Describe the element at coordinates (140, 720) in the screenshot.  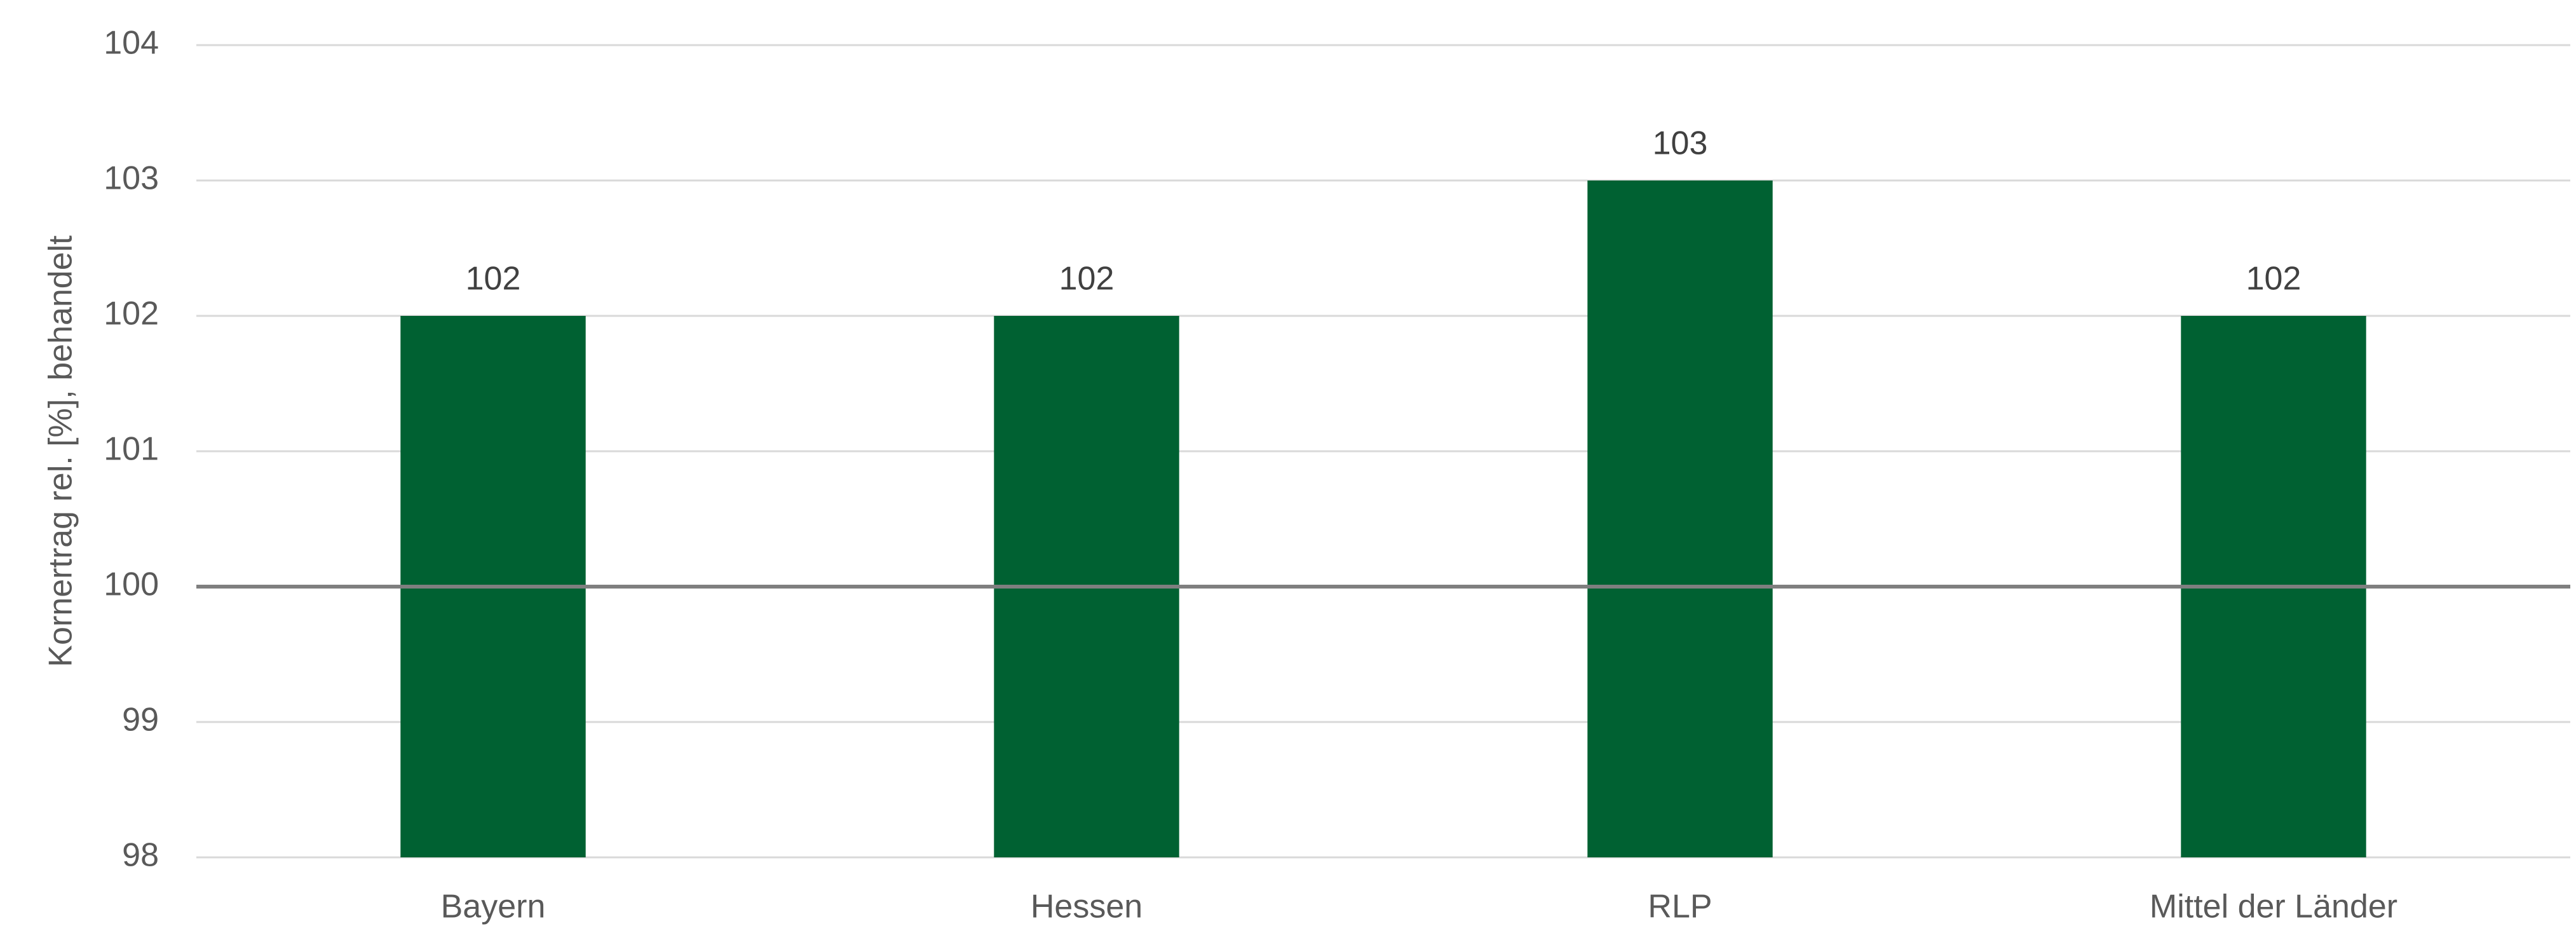
I see `y-tick-label: 99` at that location.